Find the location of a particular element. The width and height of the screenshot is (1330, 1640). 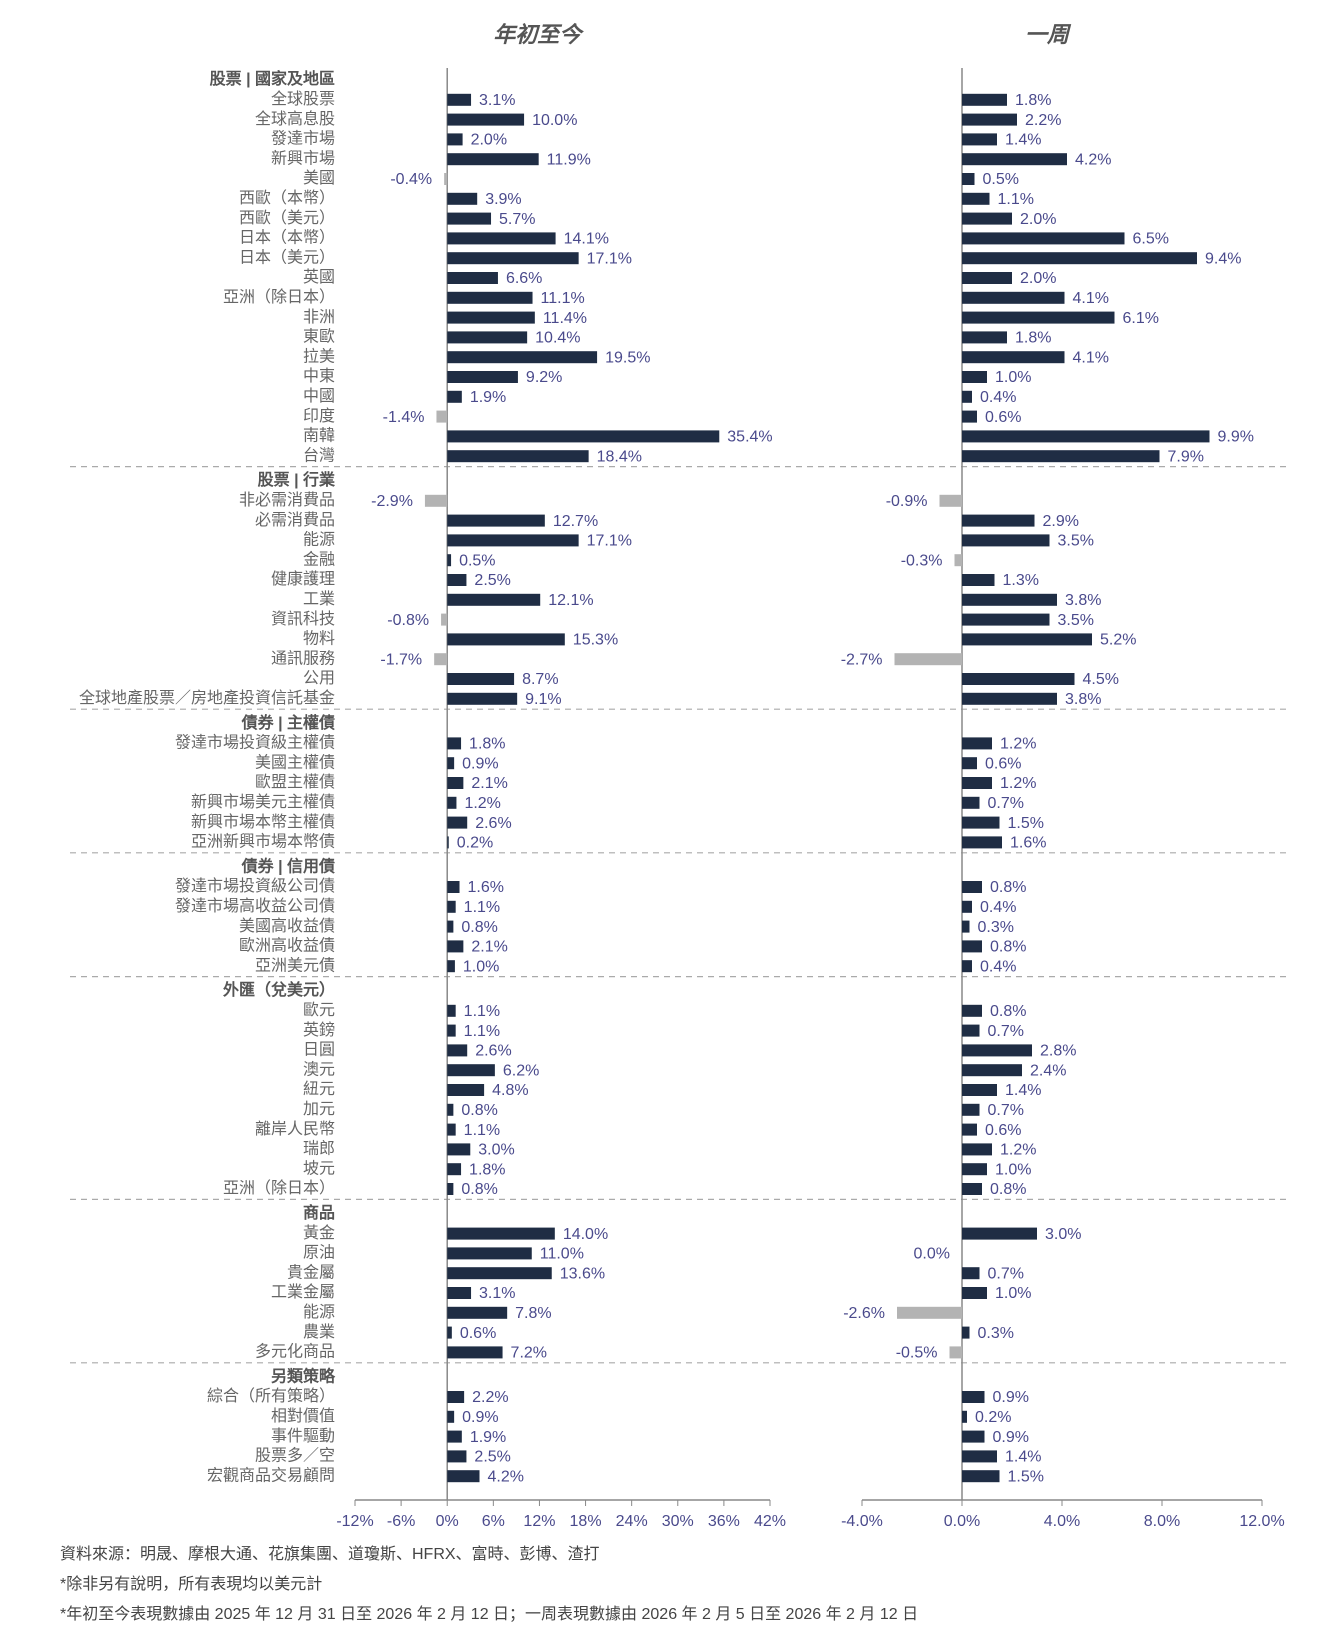

category-label: 美國高收益債 is located at coordinates (287, 926).